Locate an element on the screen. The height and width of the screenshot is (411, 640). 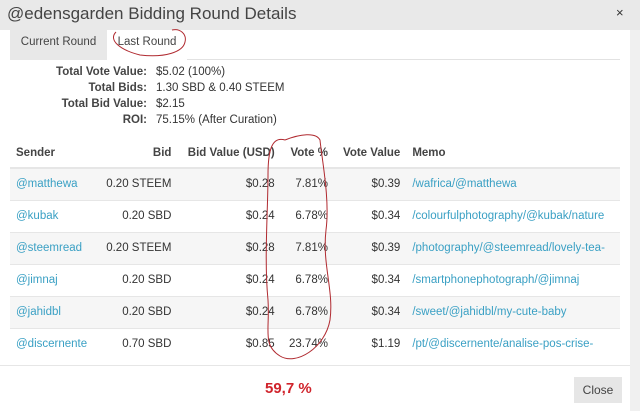
memo-link: /pt/@discernente/analise-pos-crise- is located at coordinates (503, 344).